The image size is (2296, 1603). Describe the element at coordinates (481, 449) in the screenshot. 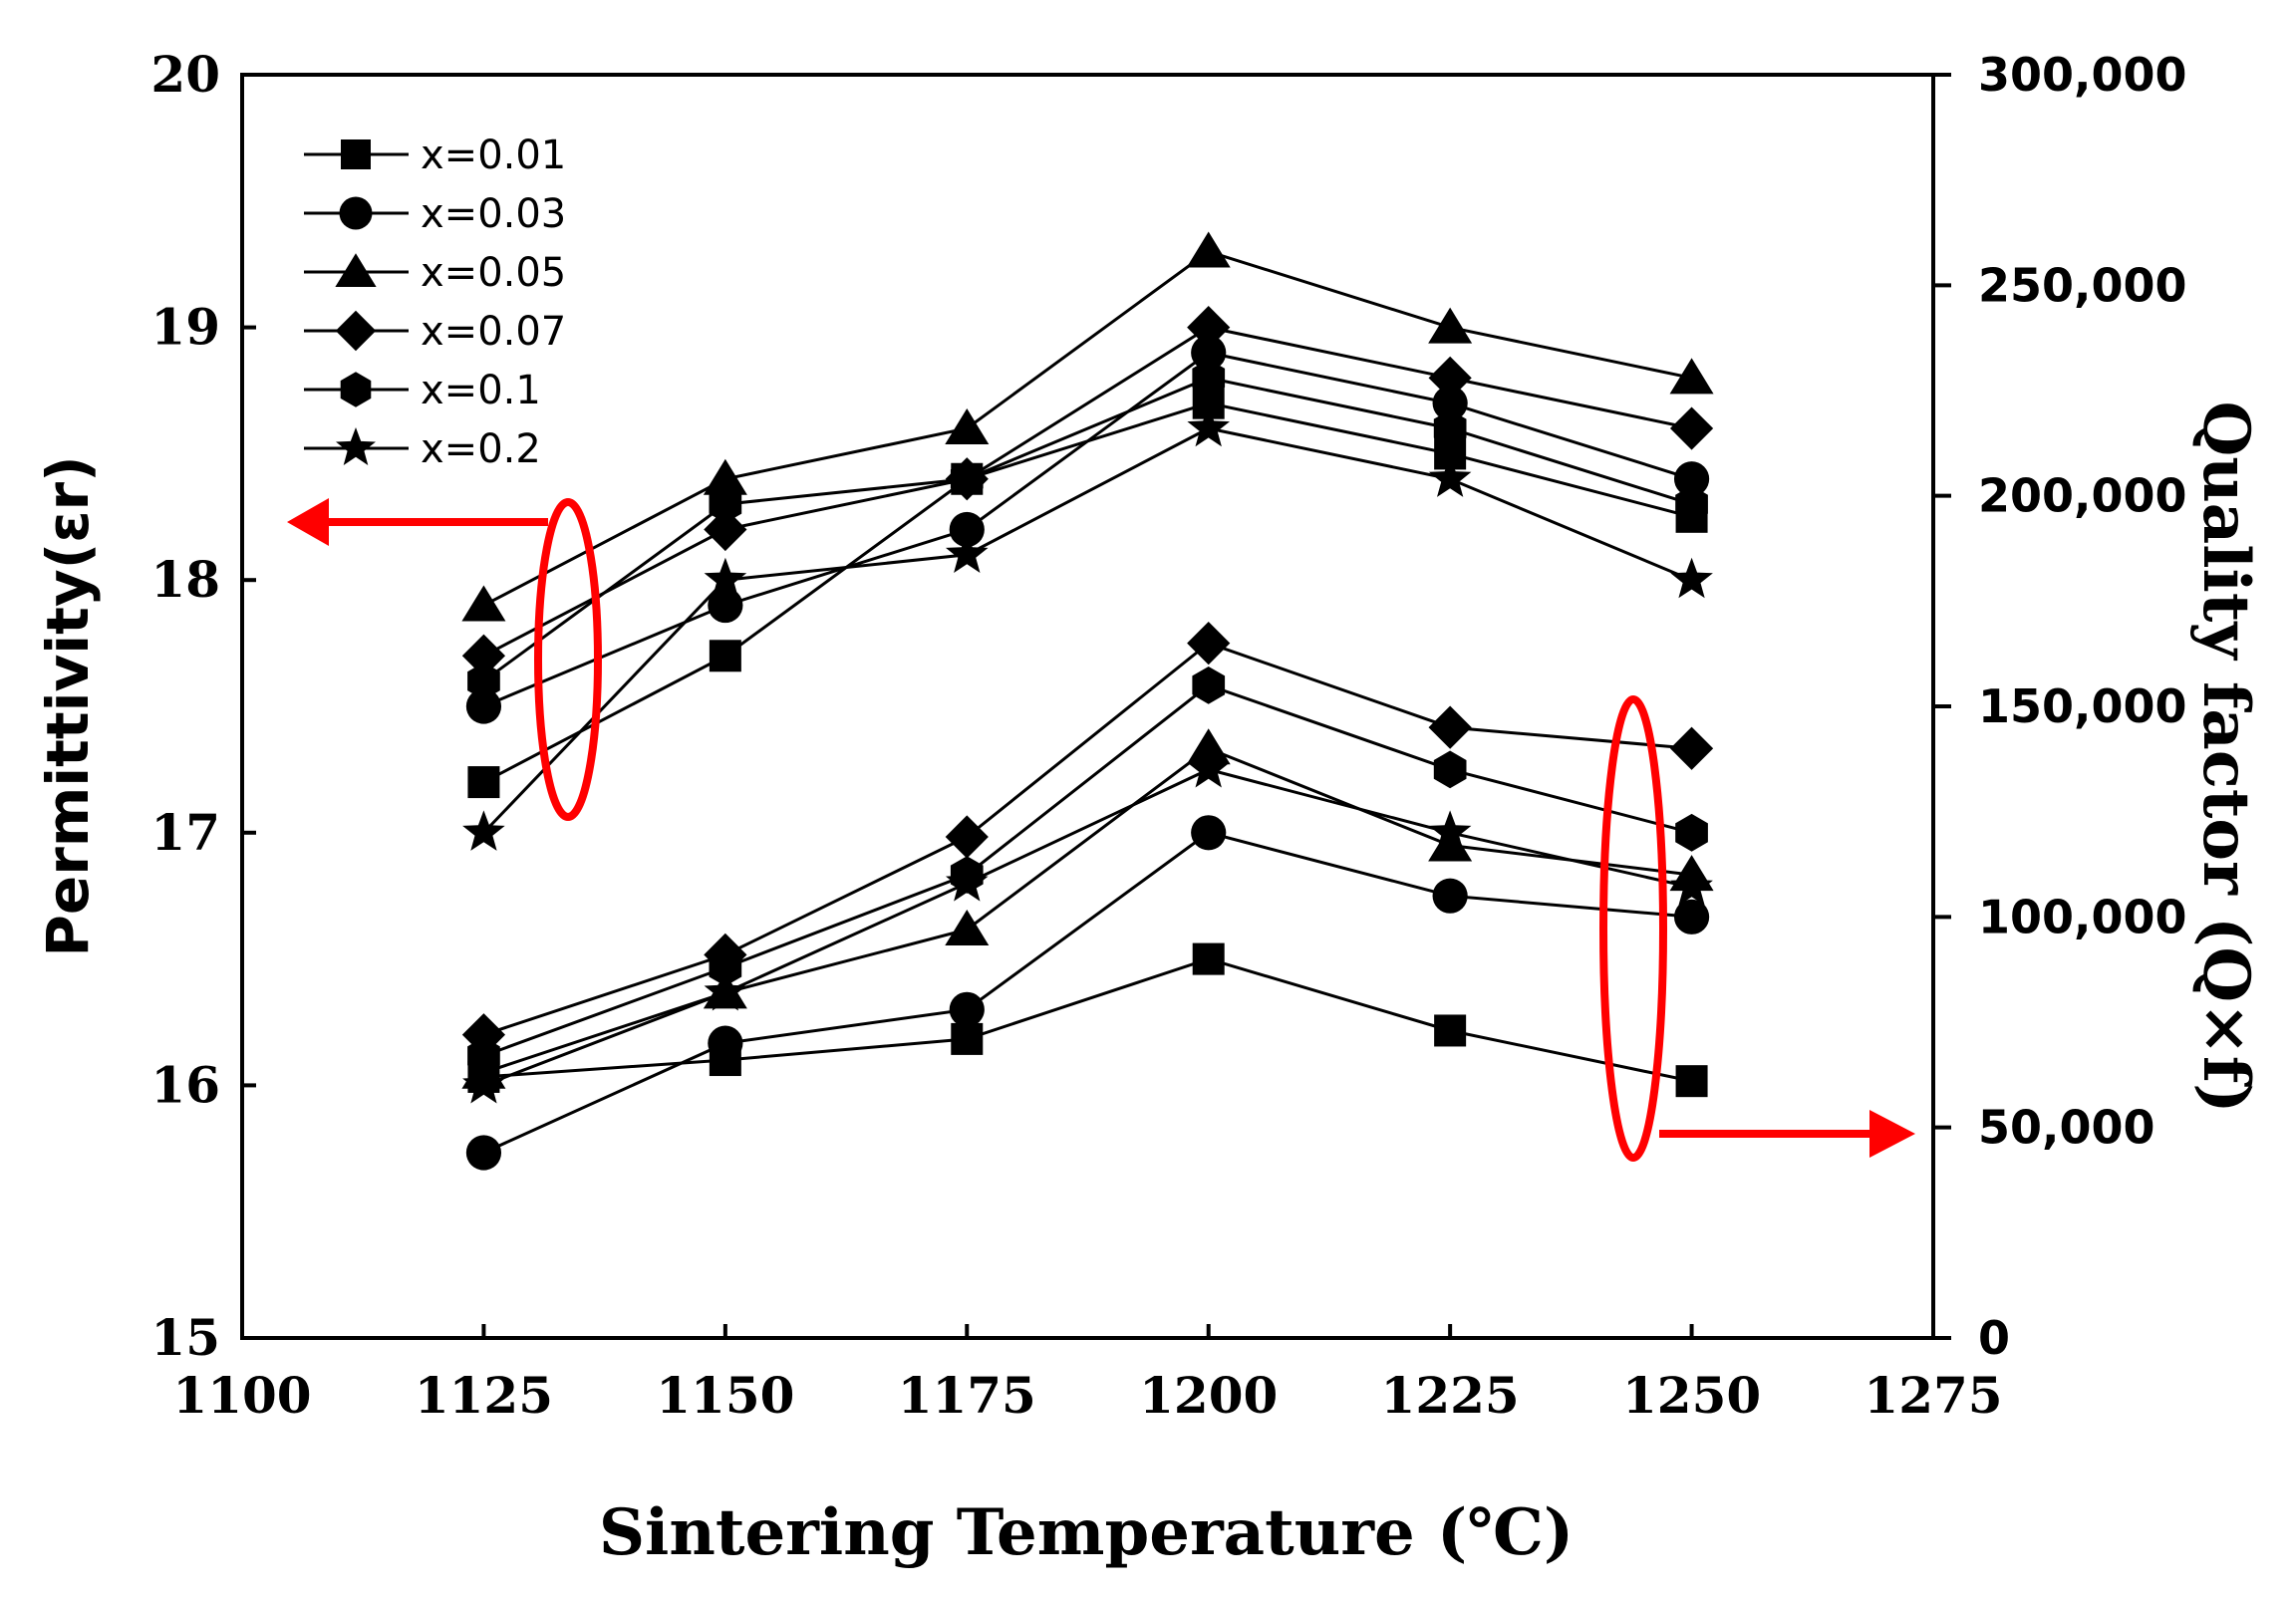

I see `legend-label: x=0.2` at that location.